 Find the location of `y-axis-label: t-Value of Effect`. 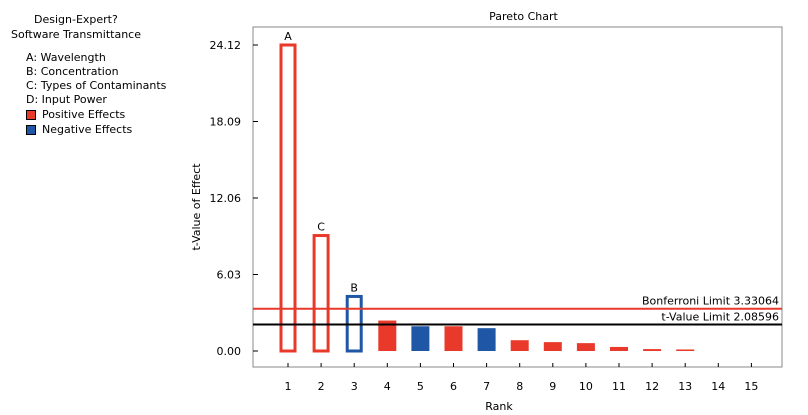

y-axis-label: t-Value of Effect is located at coordinates (196, 207).